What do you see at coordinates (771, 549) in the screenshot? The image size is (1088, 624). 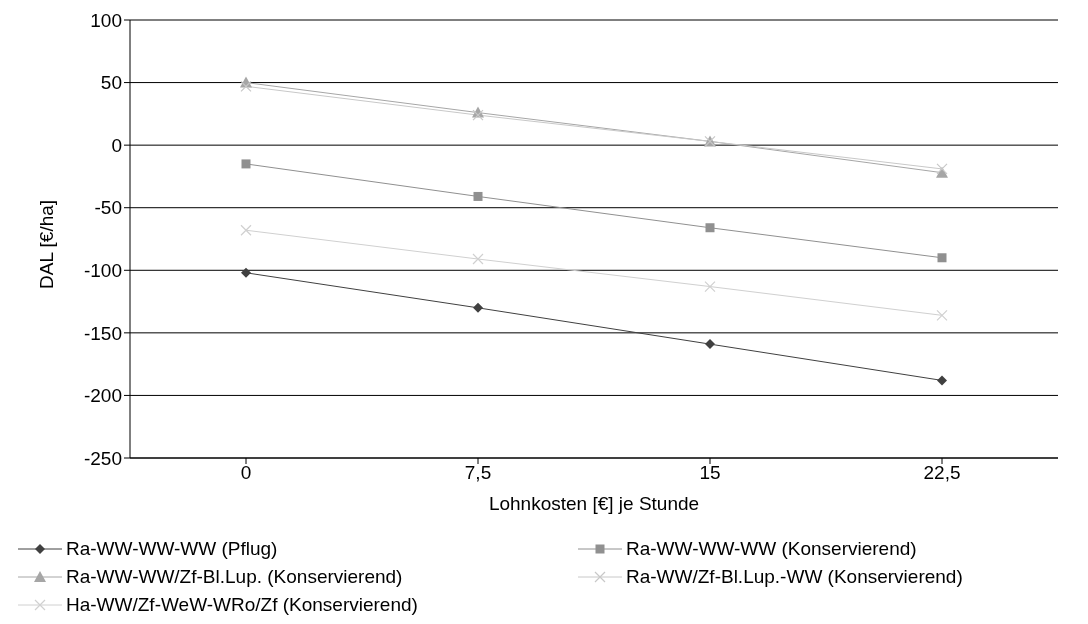 I see `legend-label: Ra-WW-WW-WW (Konservierend)` at bounding box center [771, 549].